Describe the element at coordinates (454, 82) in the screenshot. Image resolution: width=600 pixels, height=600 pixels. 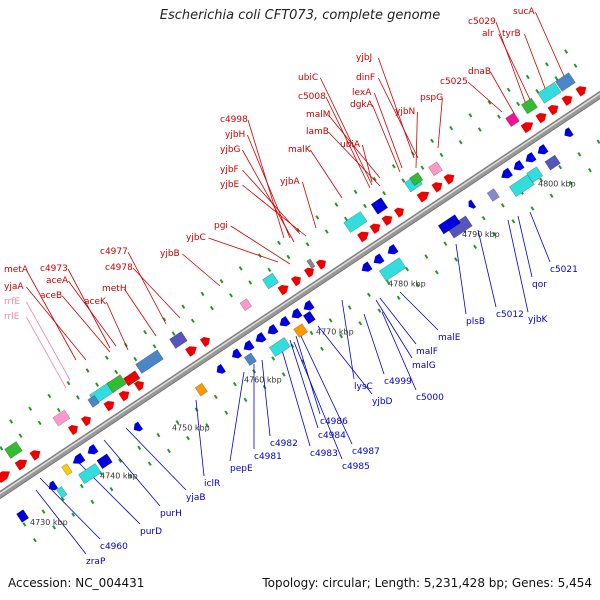
I see `gene-label-c5025: c5025` at that location.